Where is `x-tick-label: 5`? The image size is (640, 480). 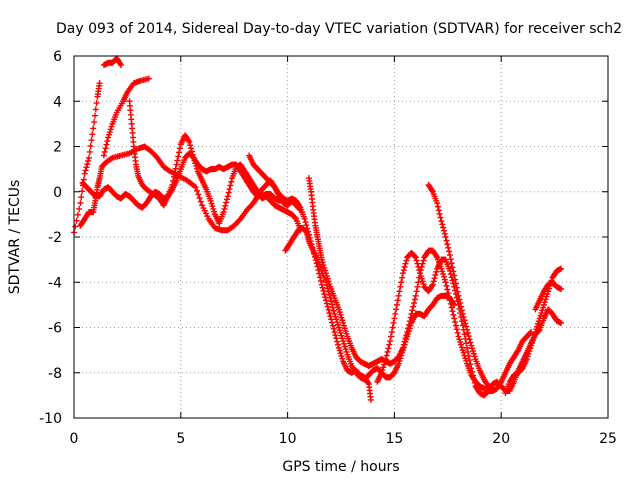 x-tick-label: 5 is located at coordinates (180, 439).